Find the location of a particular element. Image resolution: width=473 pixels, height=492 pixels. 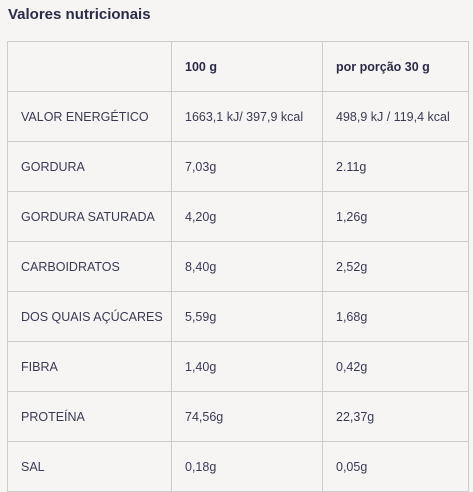

value-per-portion: 0,42g is located at coordinates (395, 366).